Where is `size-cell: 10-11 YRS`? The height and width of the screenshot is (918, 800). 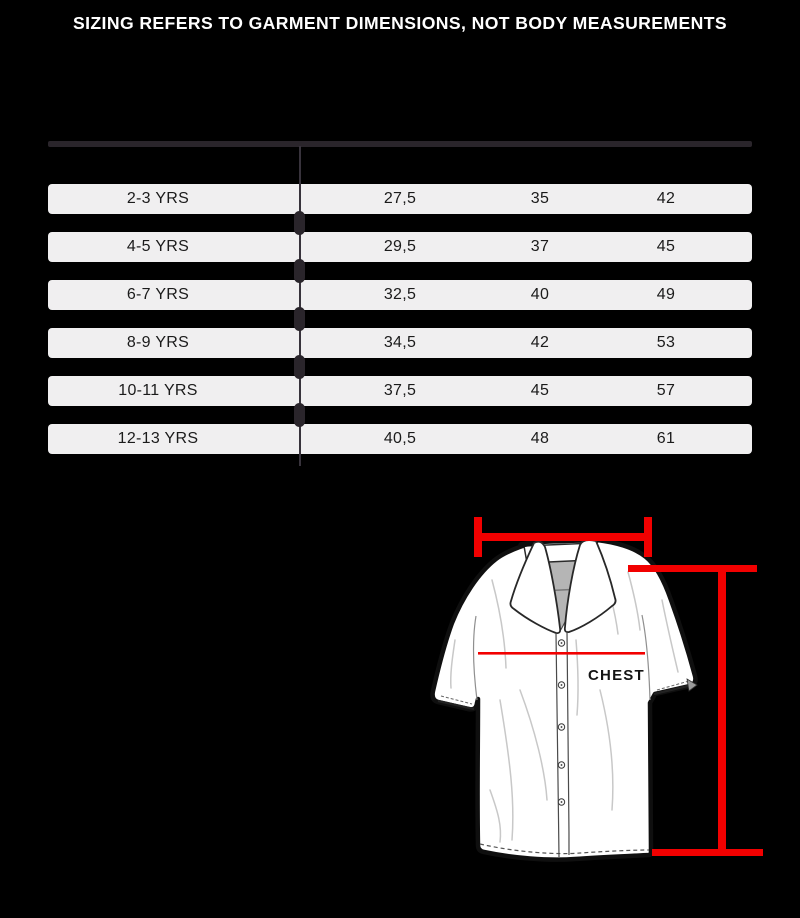 size-cell: 10-11 YRS is located at coordinates (158, 390).